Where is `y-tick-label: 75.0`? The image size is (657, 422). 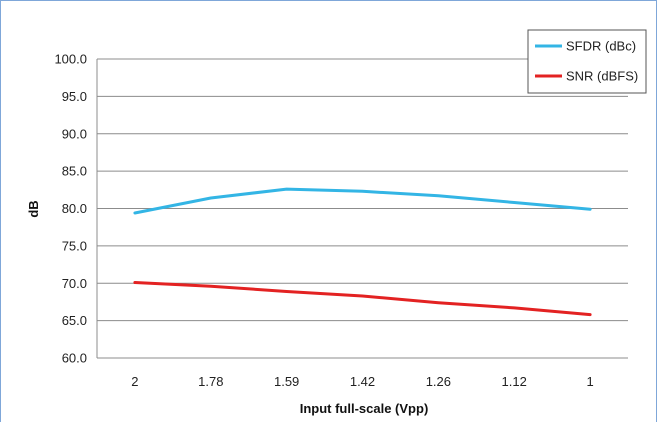 y-tick-label: 75.0 is located at coordinates (74, 245).